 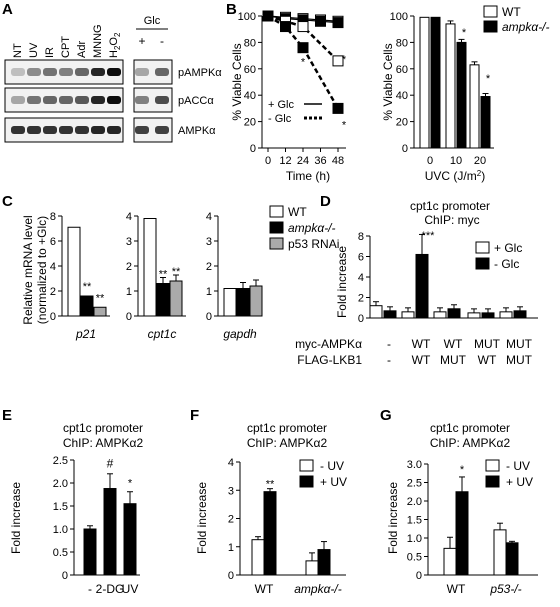 I want to click on f-ytick-label: 0, so click(x=231, y=576).